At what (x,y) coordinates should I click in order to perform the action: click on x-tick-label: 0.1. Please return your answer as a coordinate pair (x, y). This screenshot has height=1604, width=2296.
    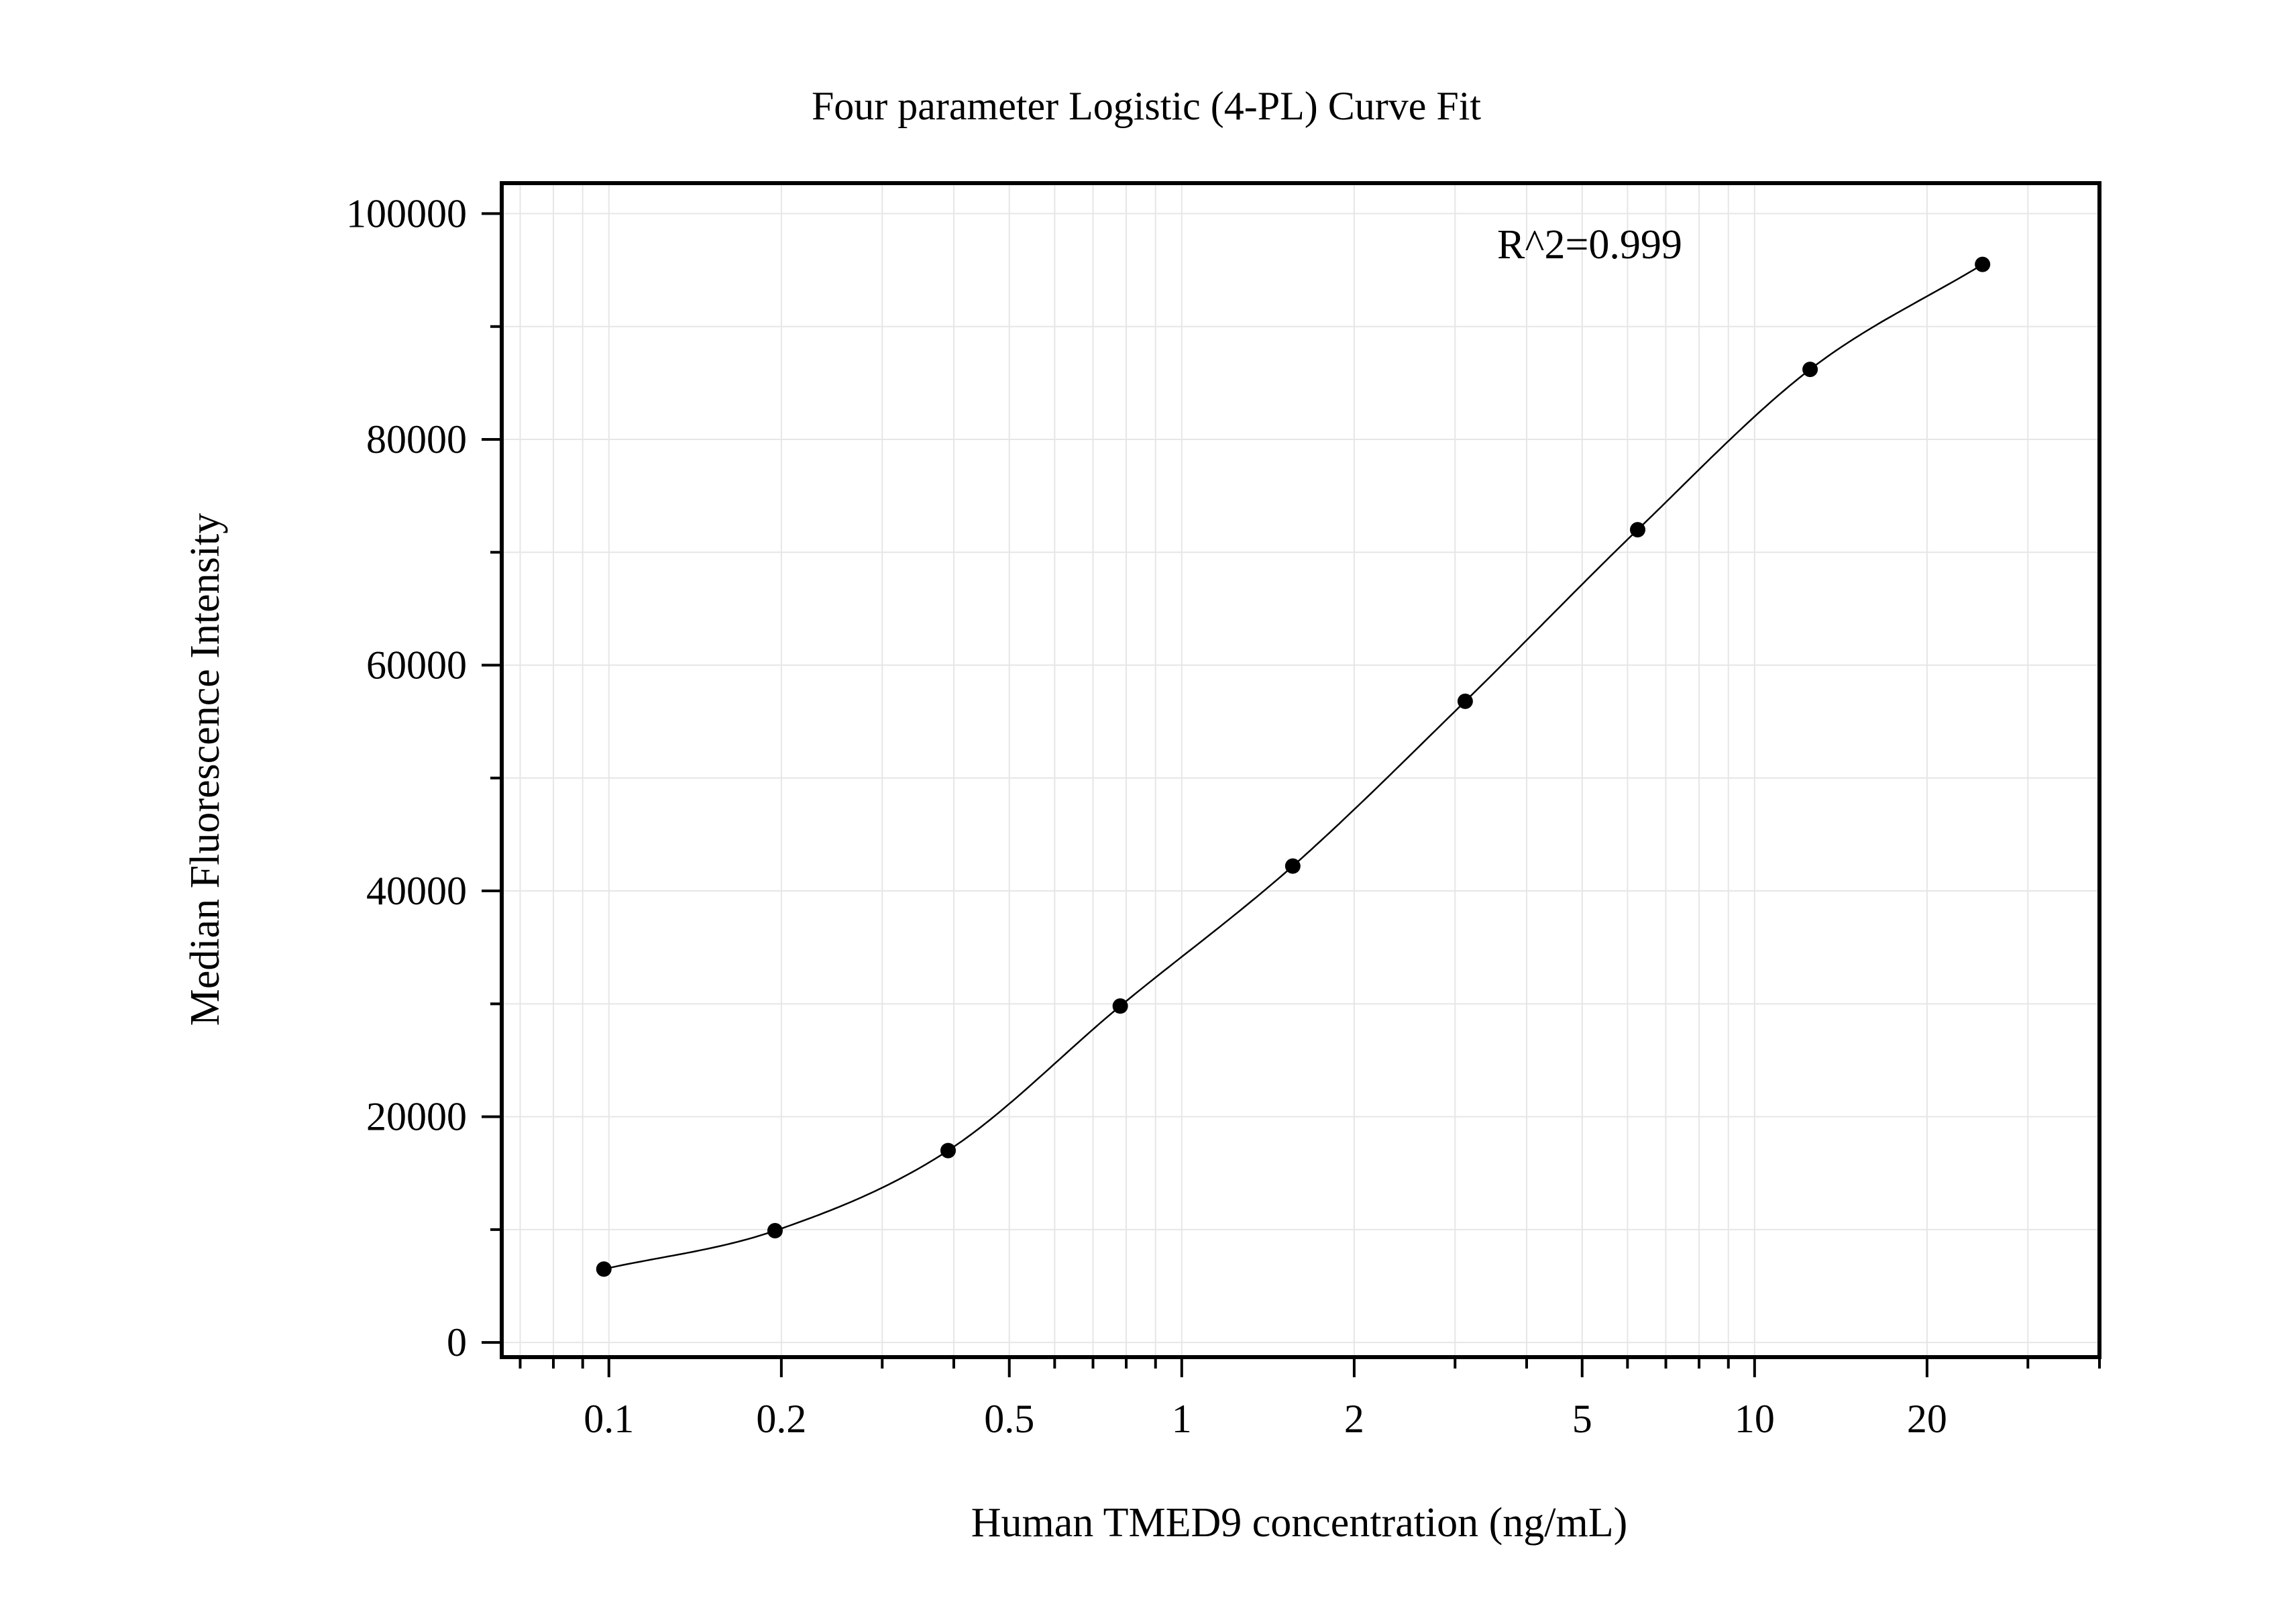
    Looking at the image, I should click on (609, 1419).